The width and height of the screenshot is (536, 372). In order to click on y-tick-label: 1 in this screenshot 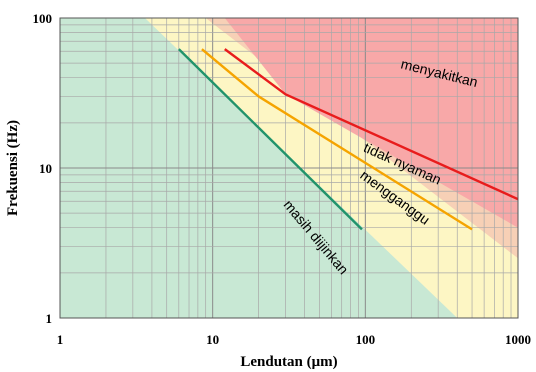, I will do `click(49, 318)`.